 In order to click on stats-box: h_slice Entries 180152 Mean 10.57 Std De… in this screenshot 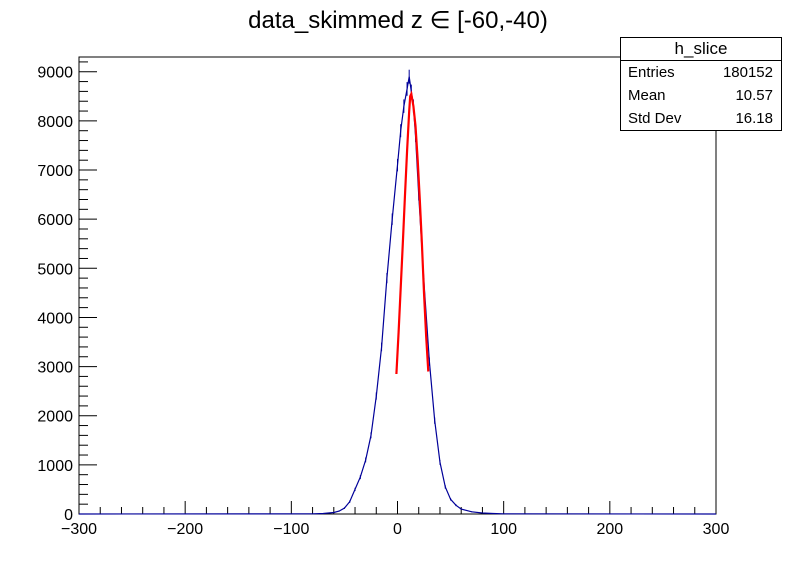, I will do `click(701, 84)`.